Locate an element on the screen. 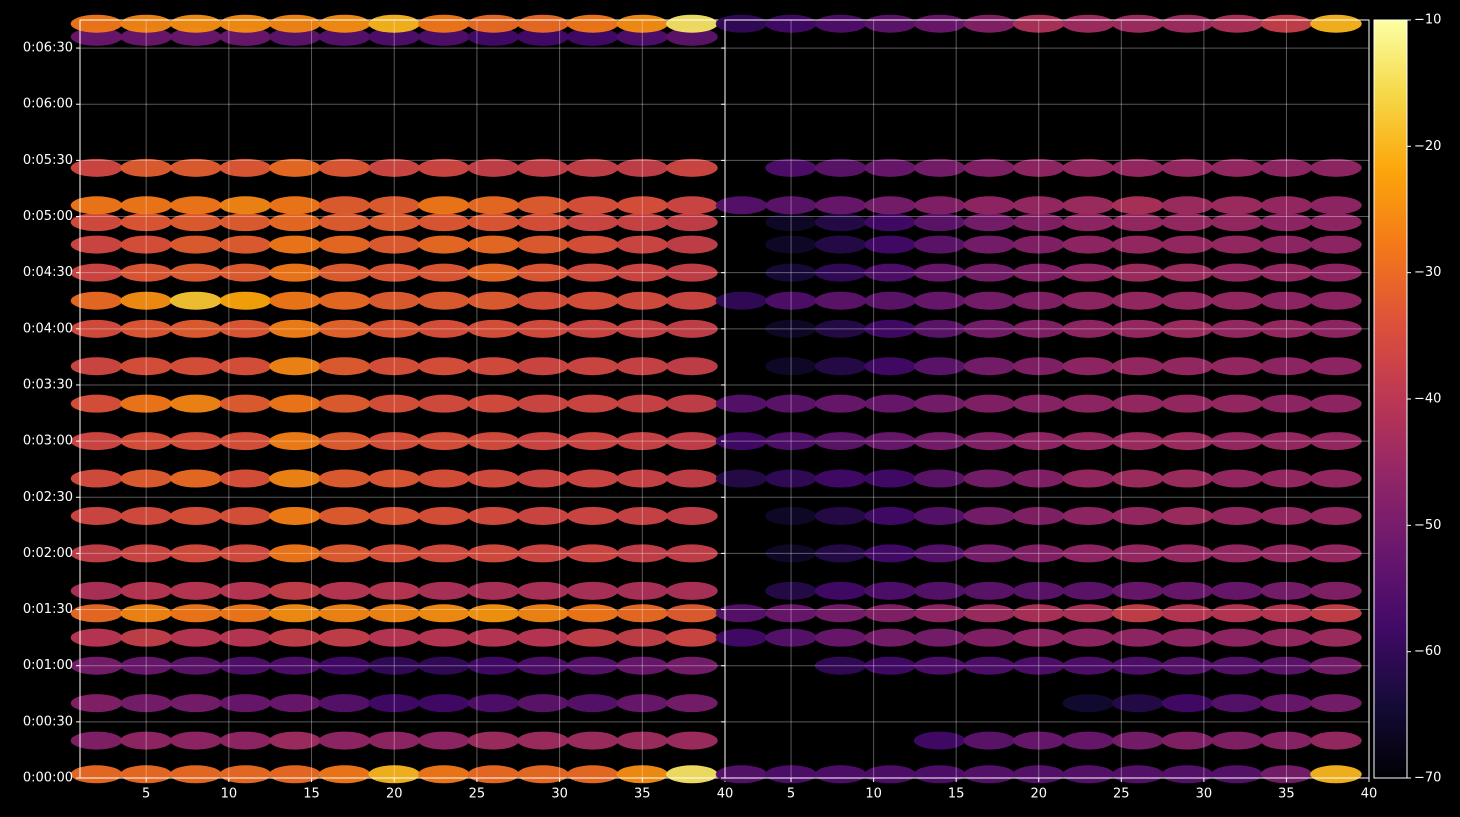 The height and width of the screenshot is (817, 1460). x-tick-label: 20 is located at coordinates (1038, 794).